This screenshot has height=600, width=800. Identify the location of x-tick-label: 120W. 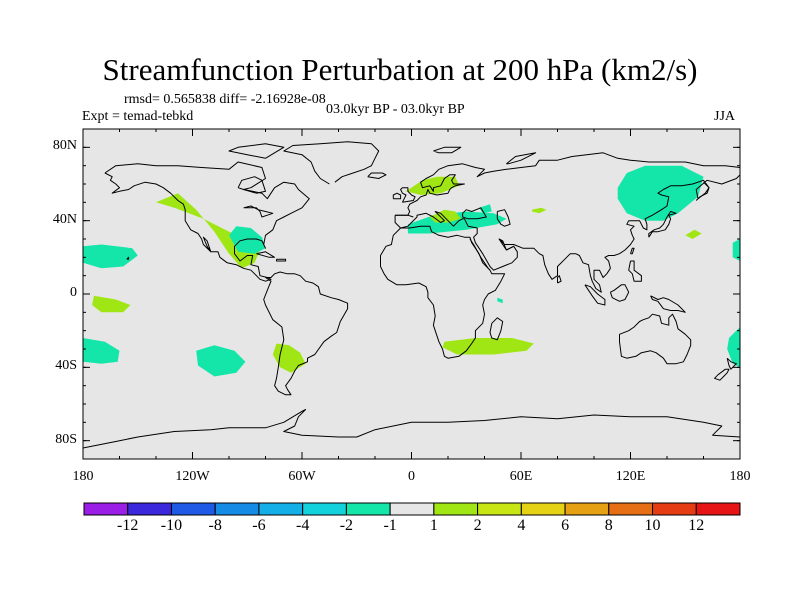
(192, 476).